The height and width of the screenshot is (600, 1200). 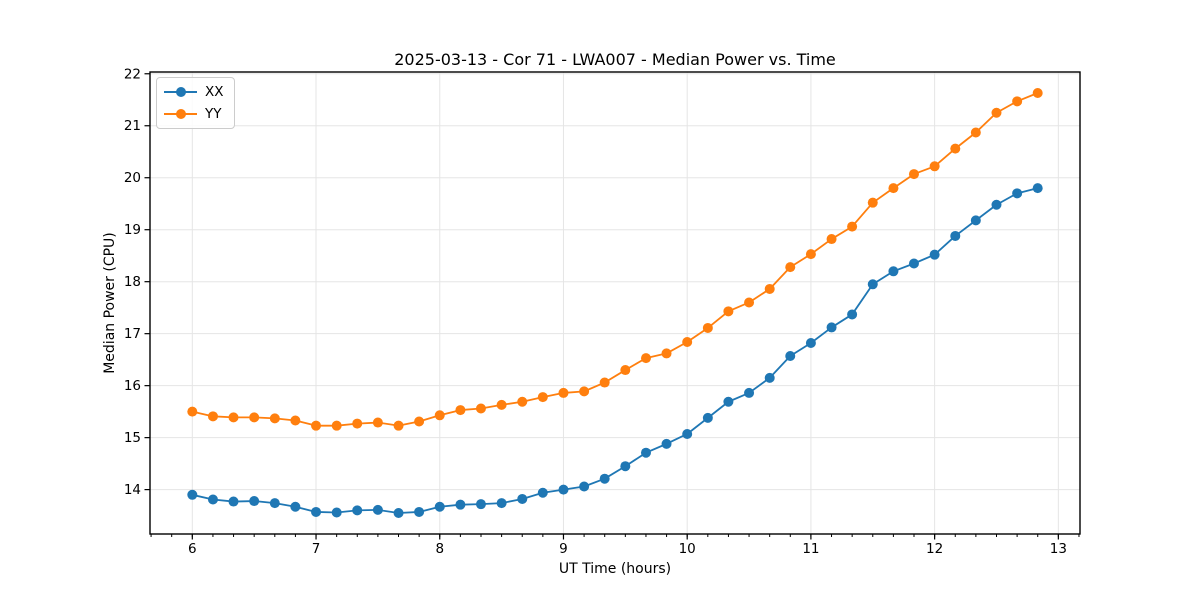 I want to click on y-tick-label: 21, so click(x=132, y=126).